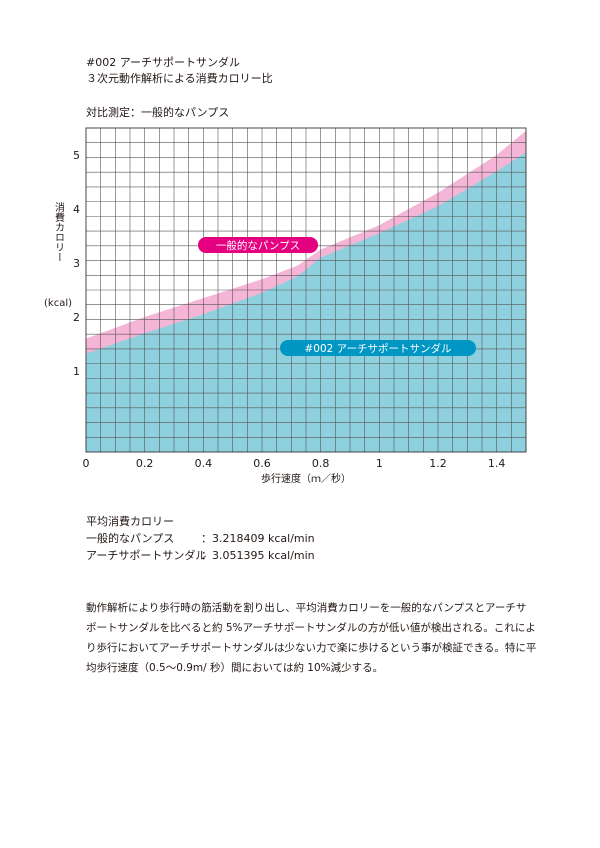  I want to click on page-subtitle: ３次元動作解析による消費カロリー比, so click(179, 78).